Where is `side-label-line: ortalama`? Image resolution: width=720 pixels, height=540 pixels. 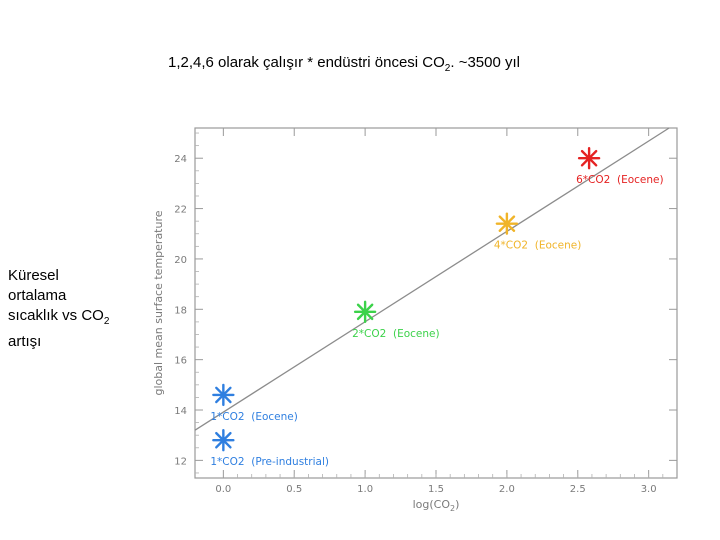
side-label-line: ortalama is located at coordinates (37, 295).